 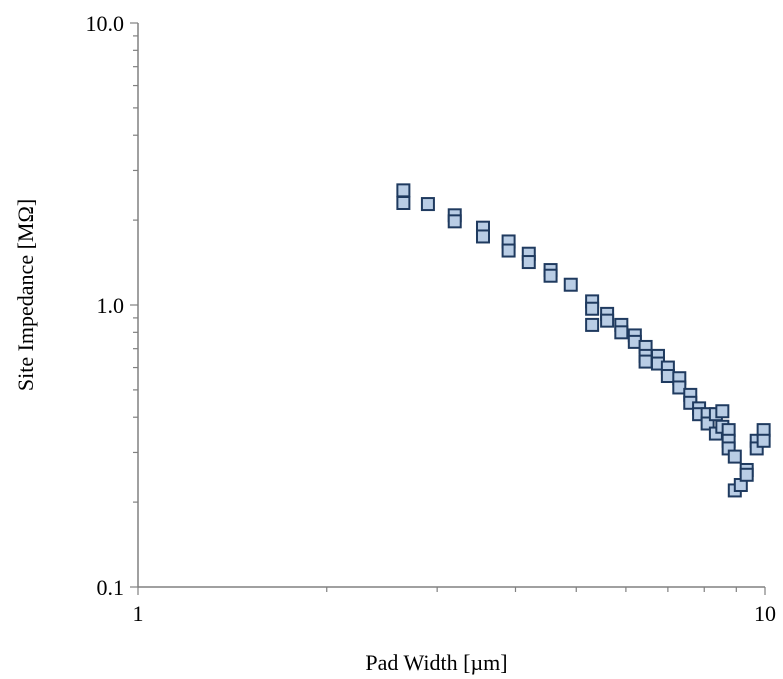 What do you see at coordinates (111, 587) in the screenshot?
I see `y-tick-label: 0.1` at bounding box center [111, 587].